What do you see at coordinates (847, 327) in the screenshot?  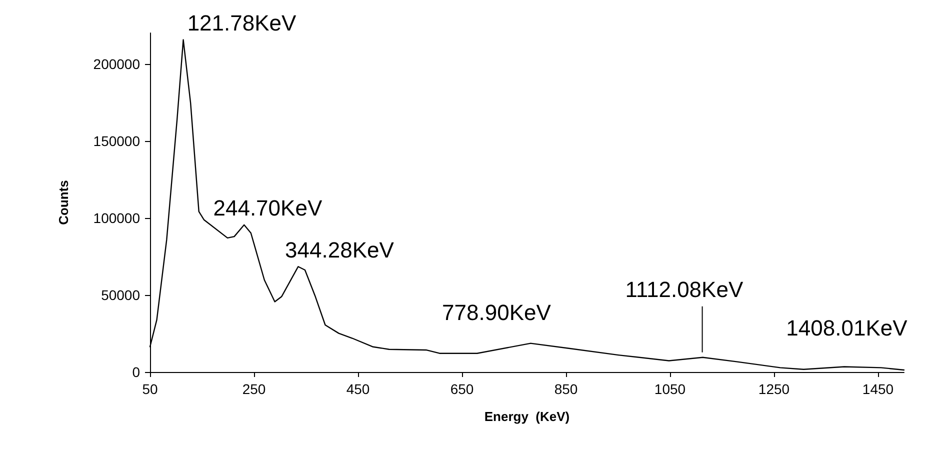 I see `annotation: 1408.01KeV` at bounding box center [847, 327].